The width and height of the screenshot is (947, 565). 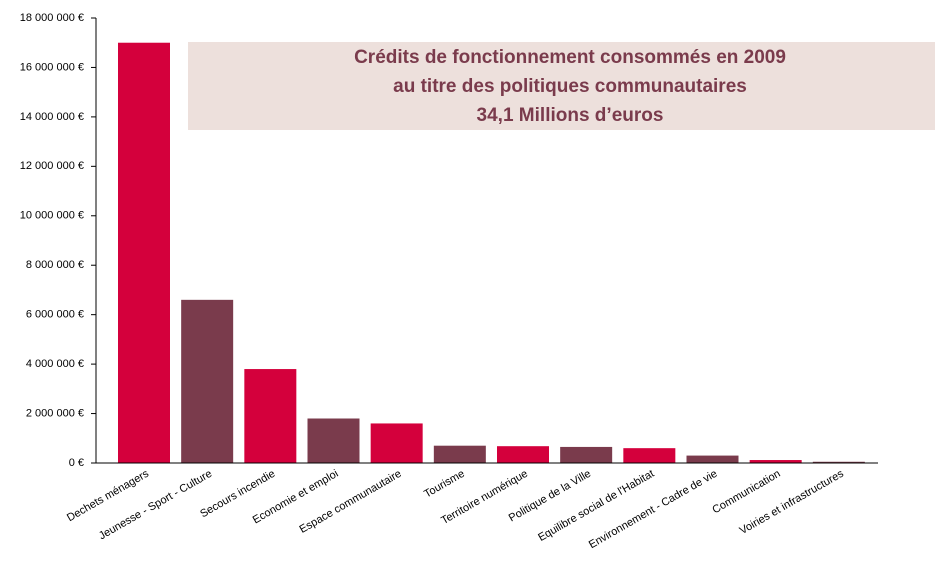 What do you see at coordinates (351, 502) in the screenshot?
I see `x-tick-label: Espace communautaire` at bounding box center [351, 502].